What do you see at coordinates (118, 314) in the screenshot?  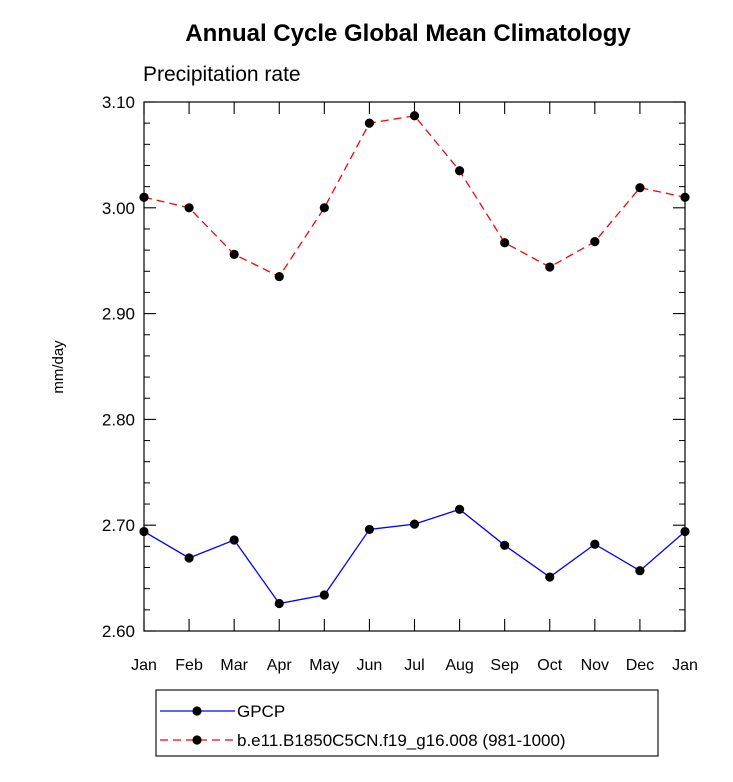 I see `y-tick-label: 2.90` at bounding box center [118, 314].